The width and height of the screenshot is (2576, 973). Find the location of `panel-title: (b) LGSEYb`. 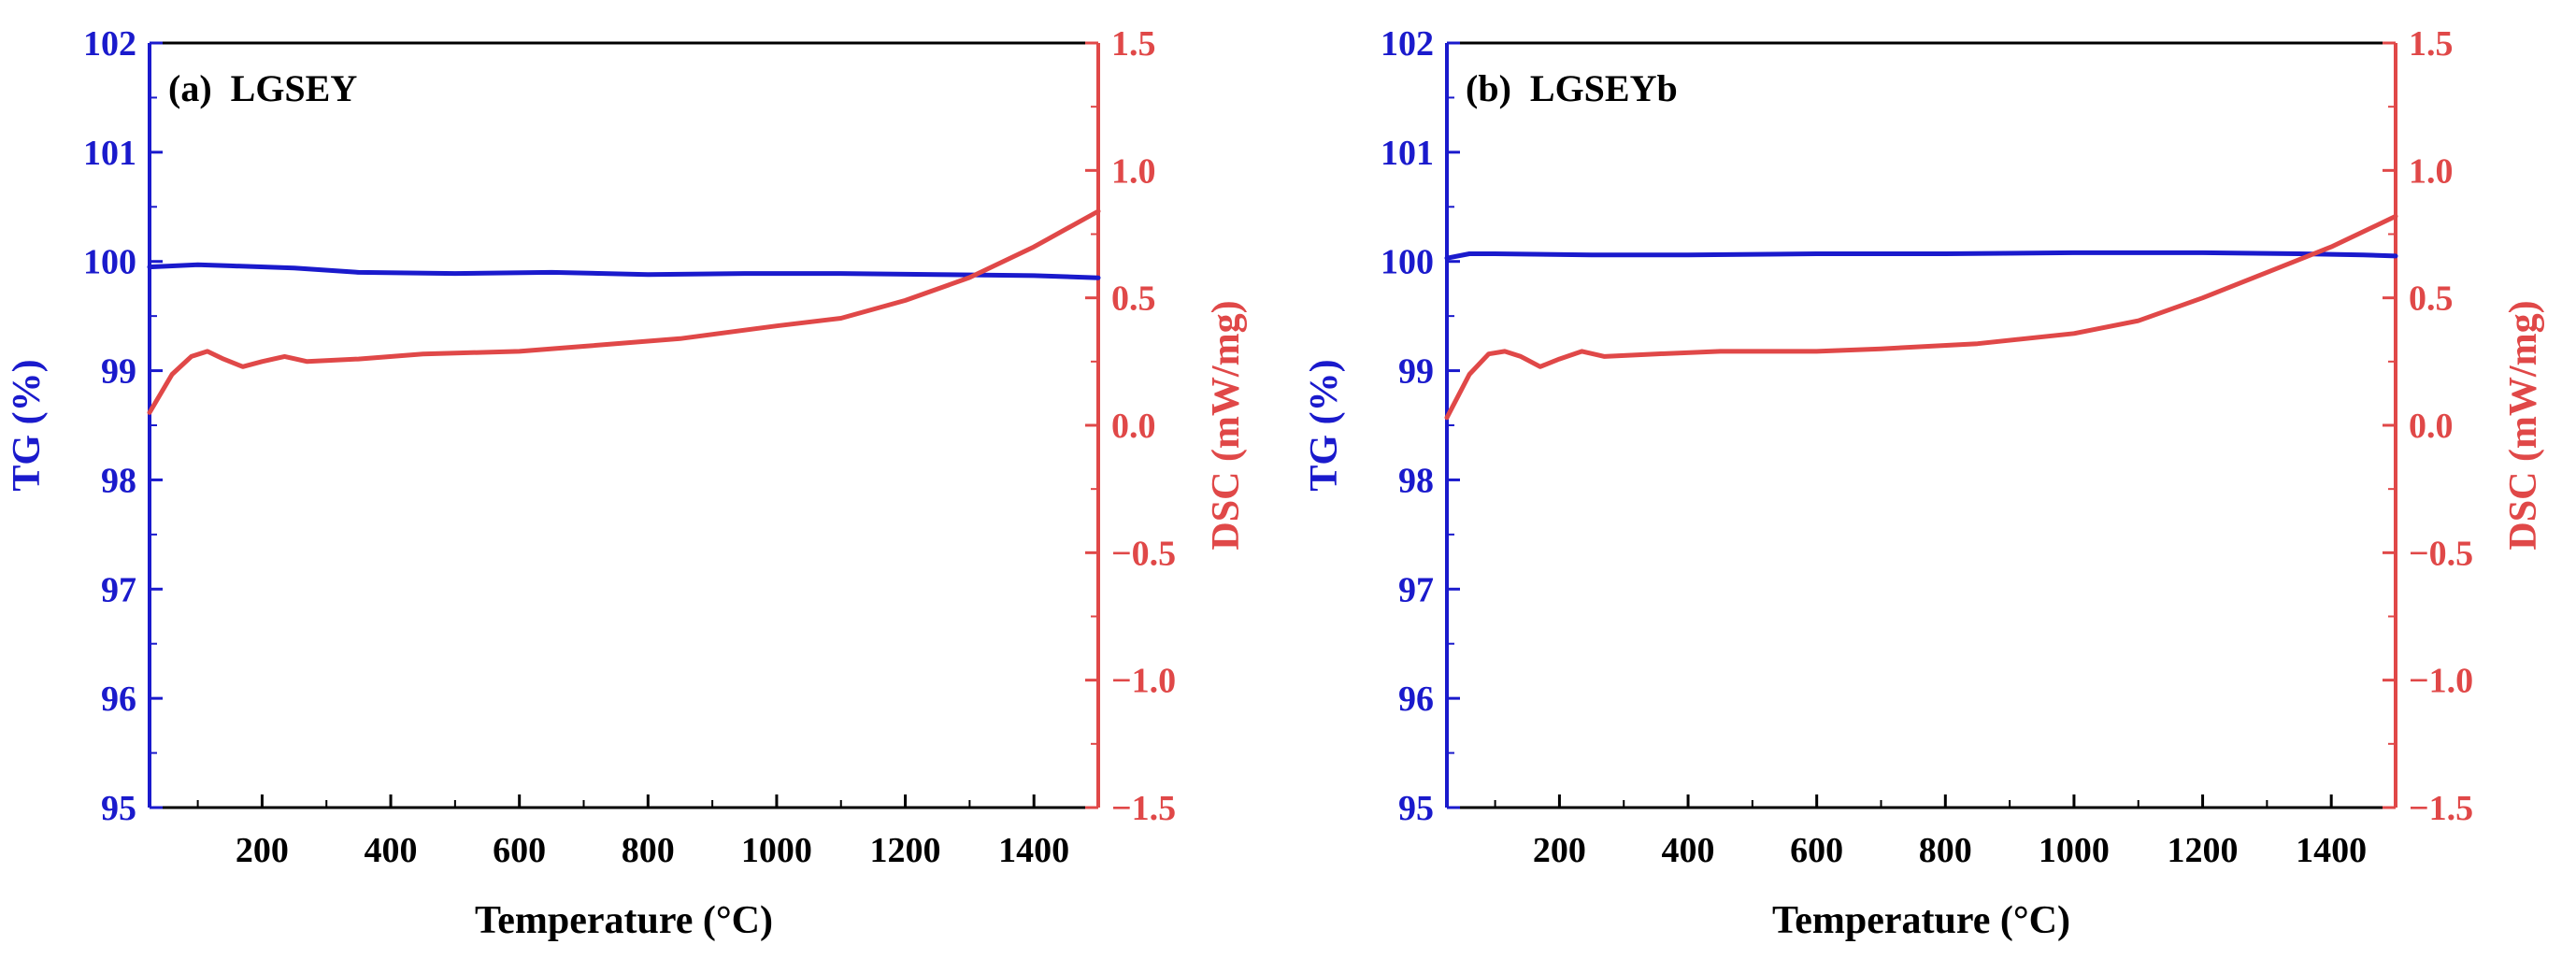

panel-title: (b) LGSEYb is located at coordinates (1572, 88).